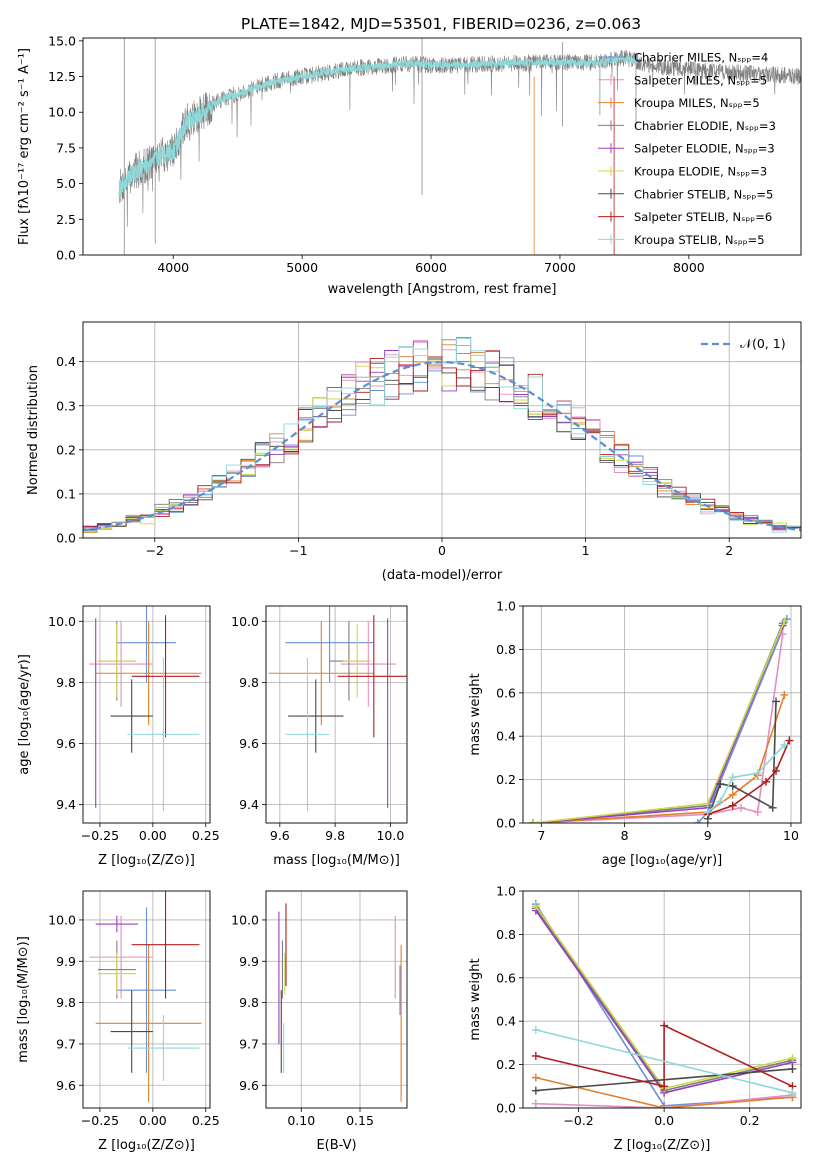  Describe the element at coordinates (506, 1021) in the screenshot. I see `y-tick-label: 0.4` at that location.